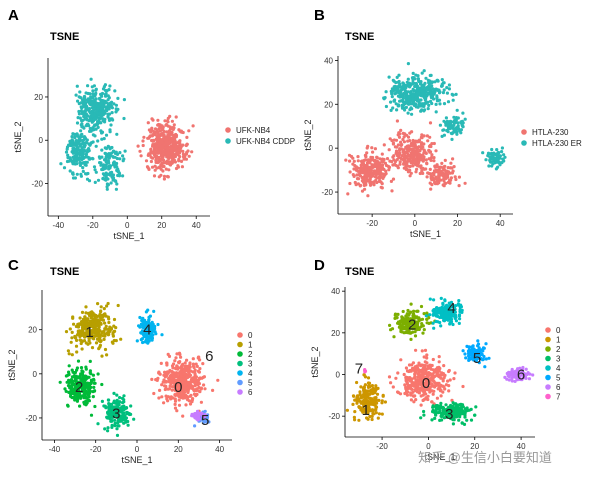 This screenshot has width=600, height=480. Describe the element at coordinates (327, 192) in the screenshot. I see `y-tick-label: -20` at that location.